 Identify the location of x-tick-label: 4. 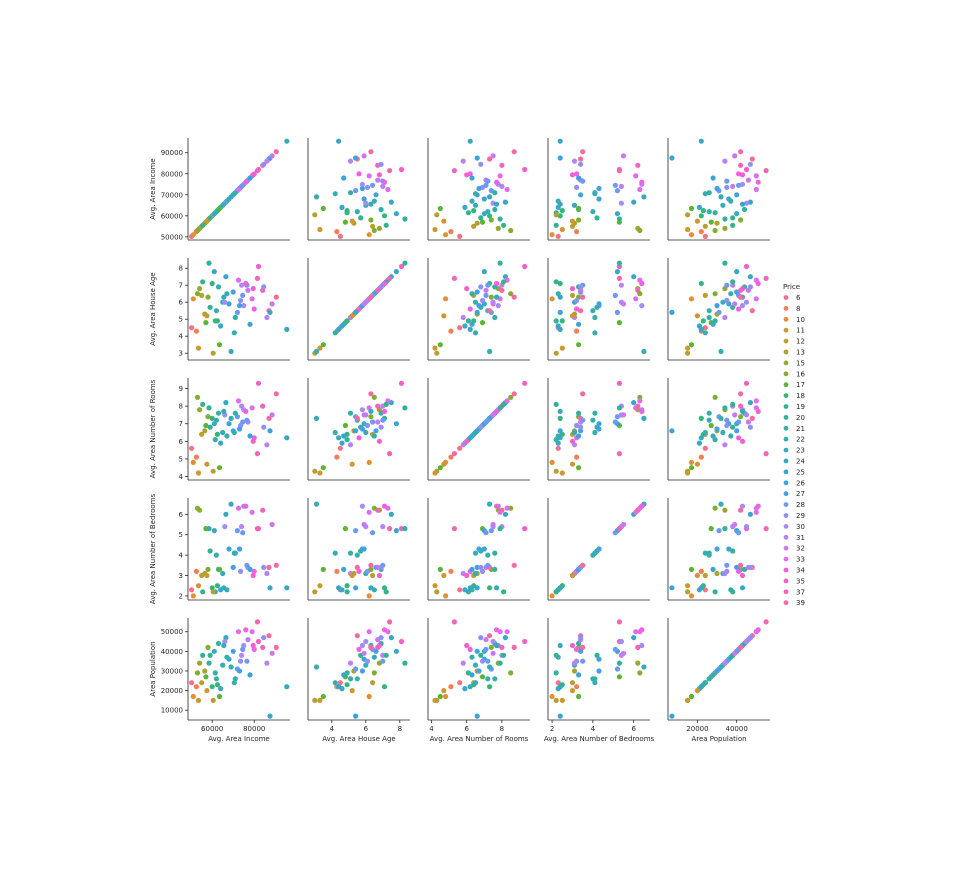
(431, 729).